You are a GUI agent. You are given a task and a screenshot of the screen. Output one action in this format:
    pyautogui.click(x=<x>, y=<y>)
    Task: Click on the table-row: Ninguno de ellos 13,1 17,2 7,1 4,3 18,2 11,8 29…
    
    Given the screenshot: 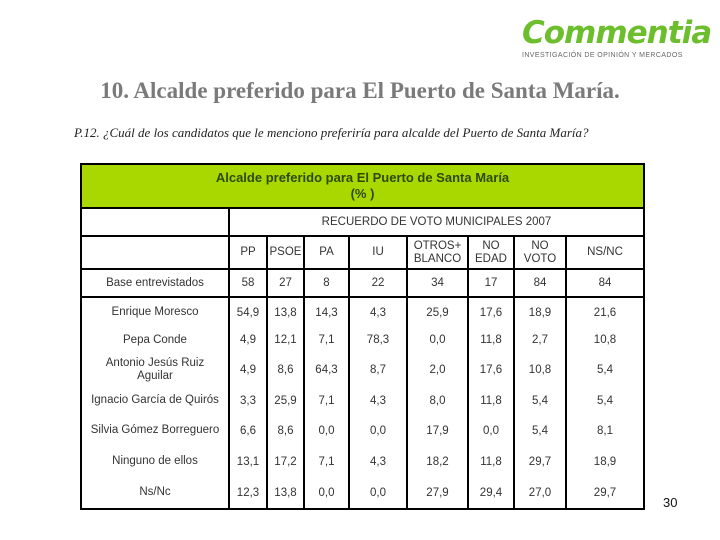 What is the action you would take?
    pyautogui.click(x=362, y=461)
    